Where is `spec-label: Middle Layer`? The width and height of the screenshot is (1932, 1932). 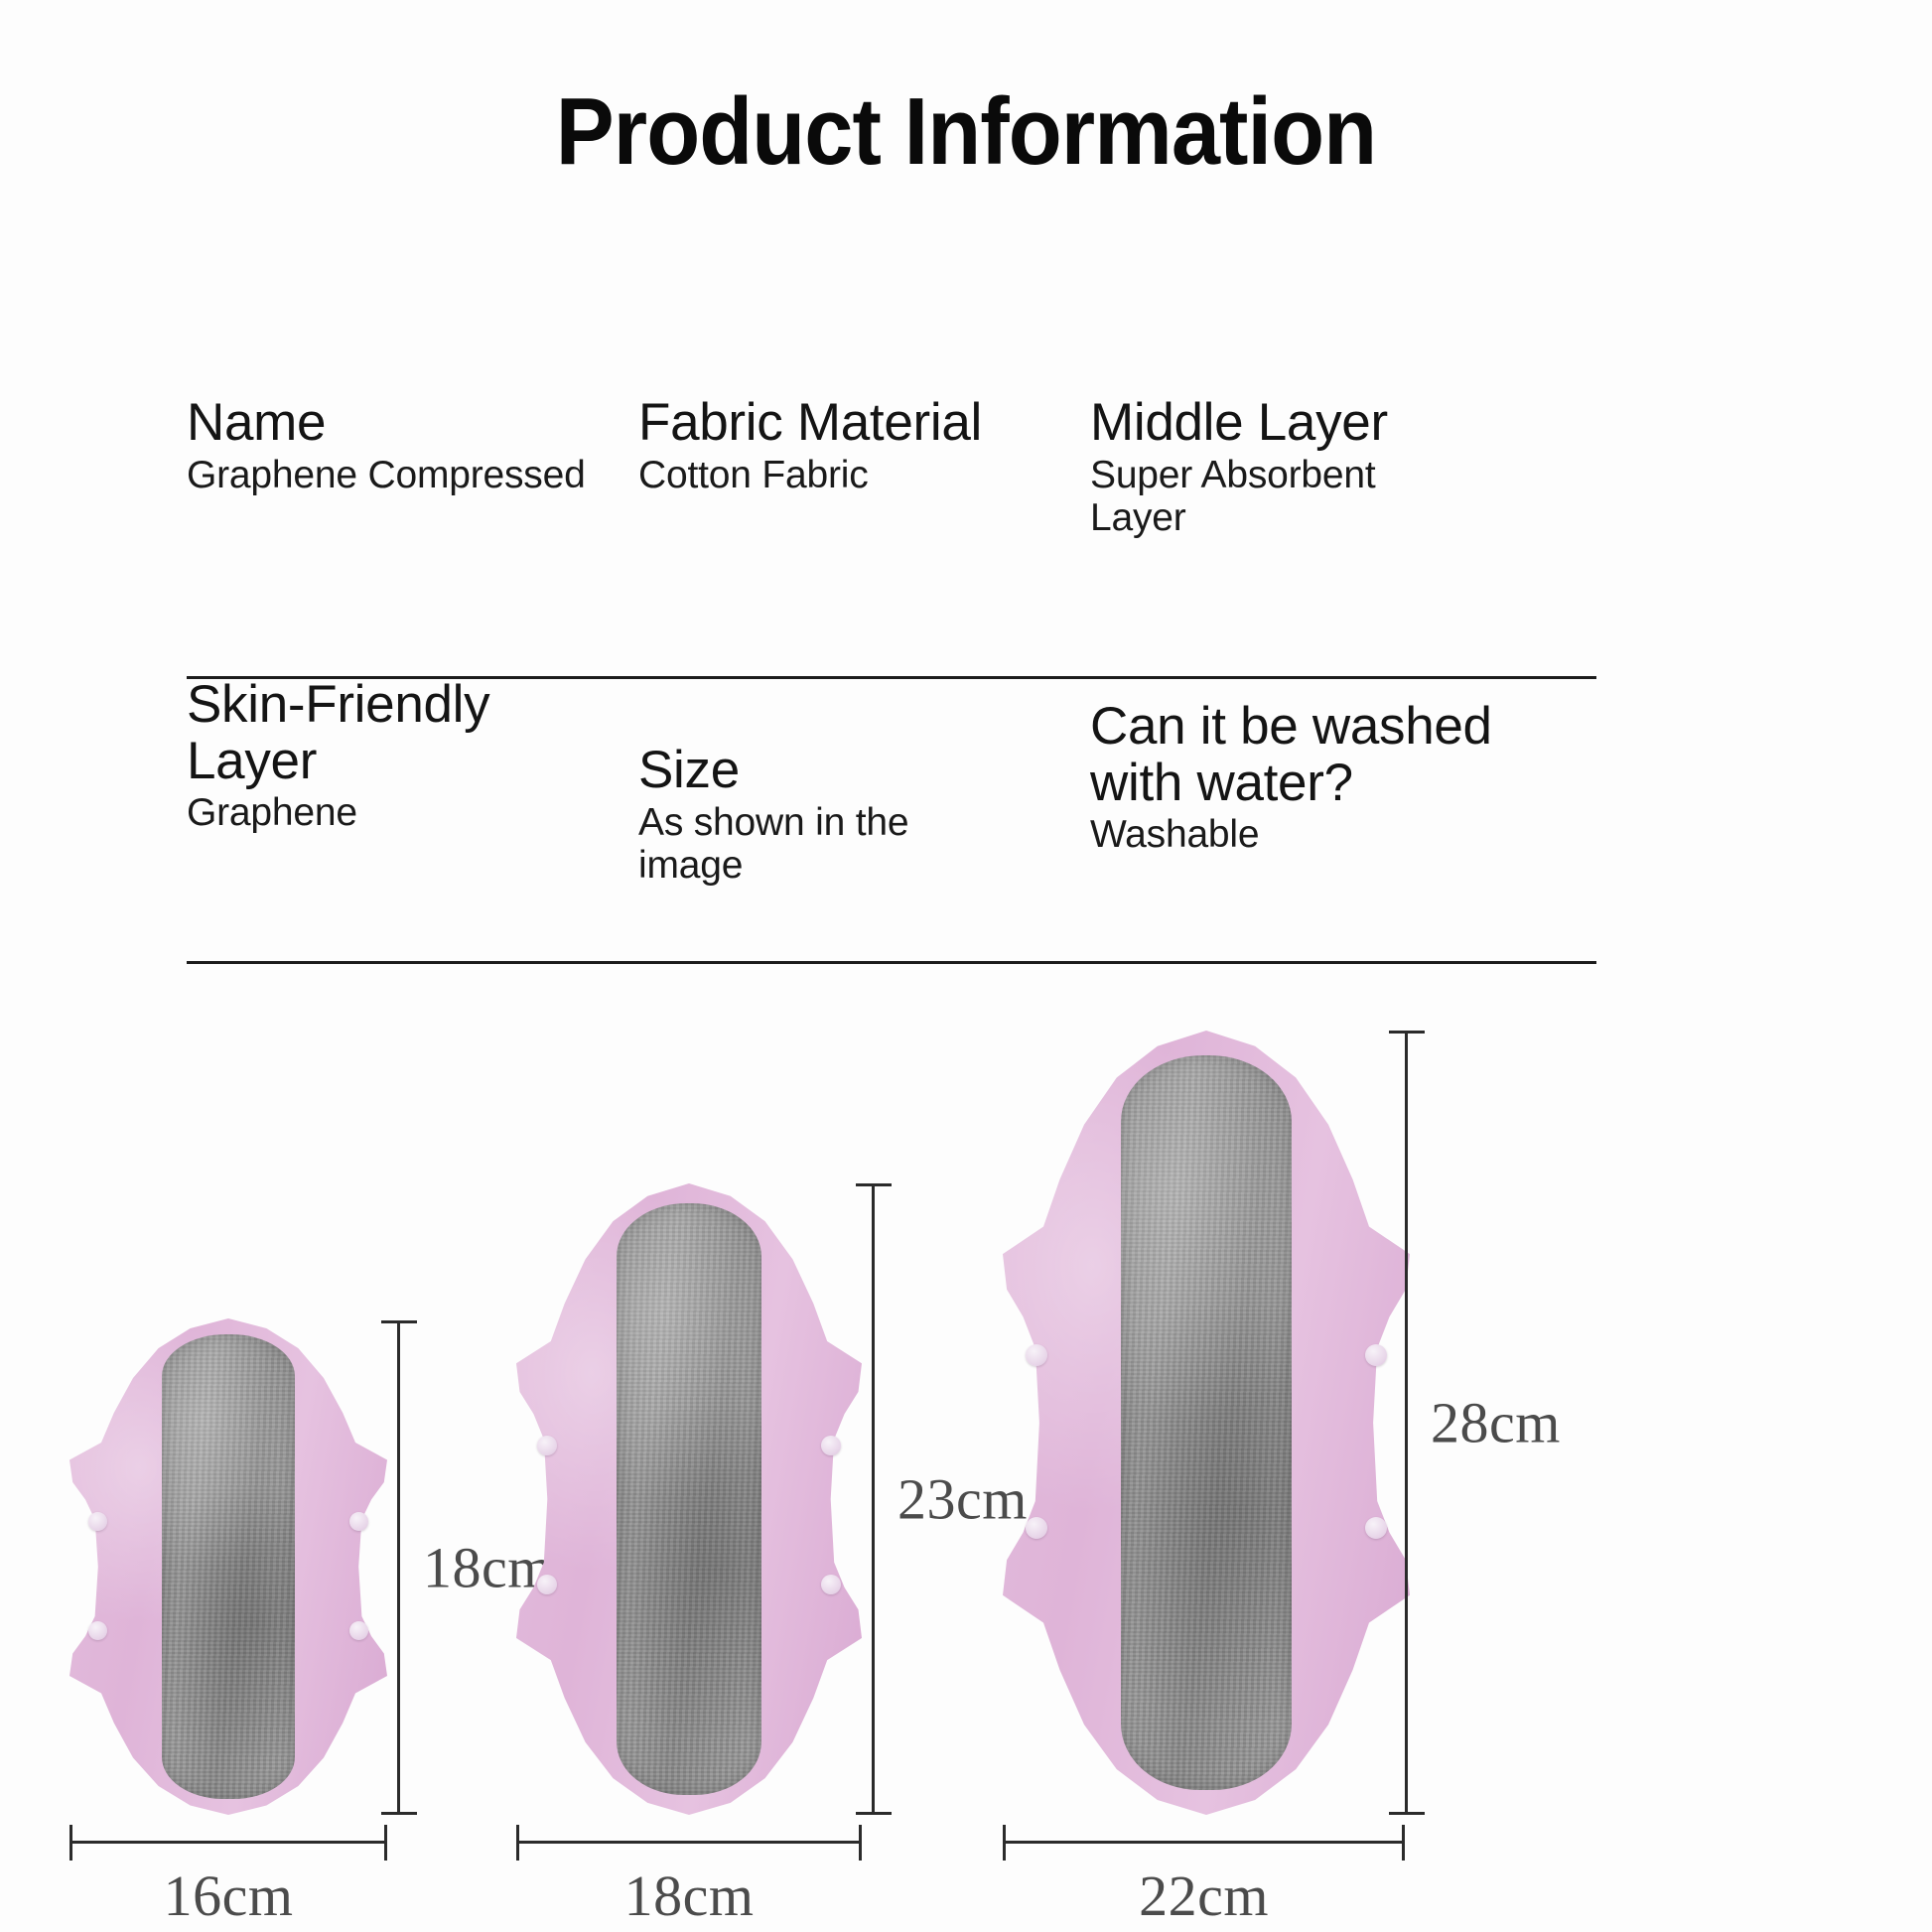 spec-label: Middle Layer is located at coordinates (1239, 423).